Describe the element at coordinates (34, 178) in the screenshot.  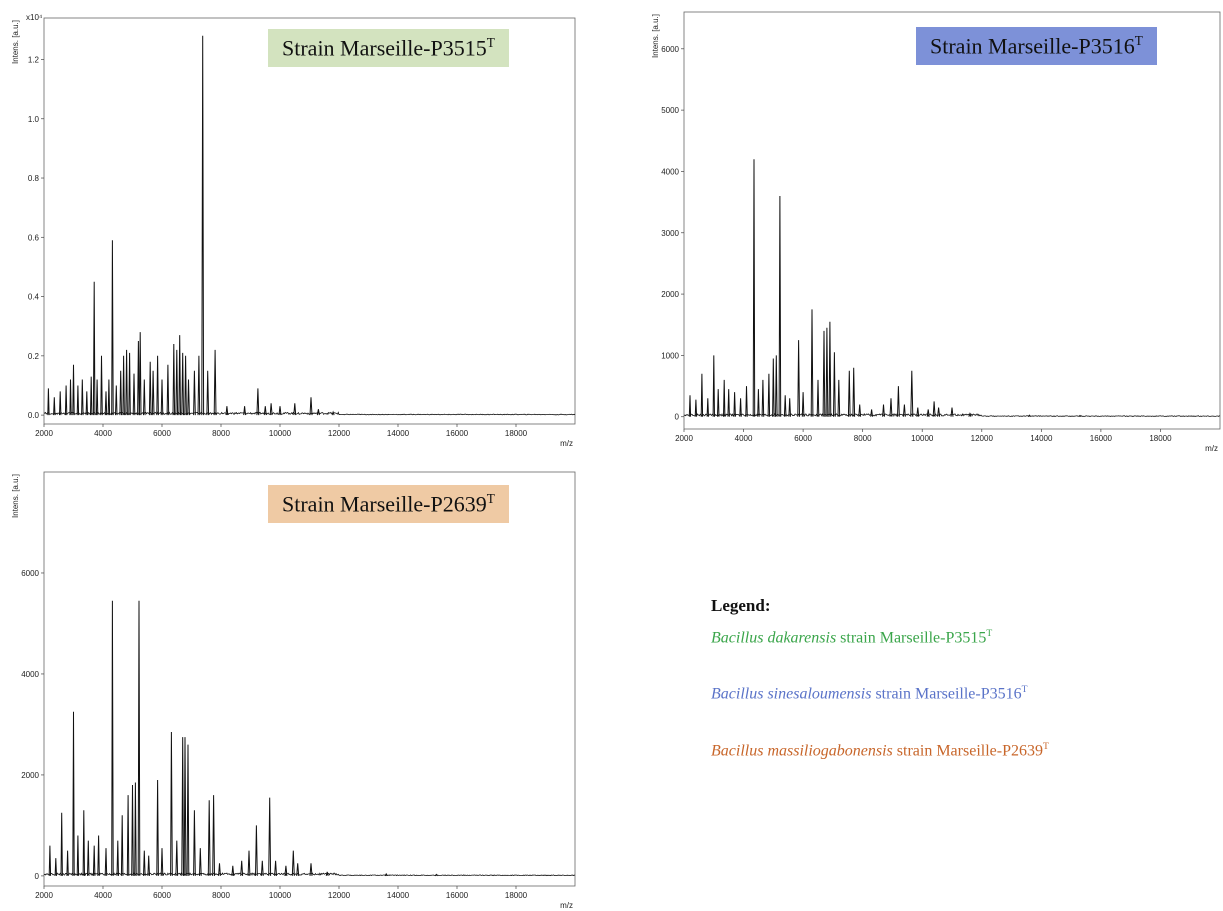
I see `y-tick-label: 0.8` at that location.